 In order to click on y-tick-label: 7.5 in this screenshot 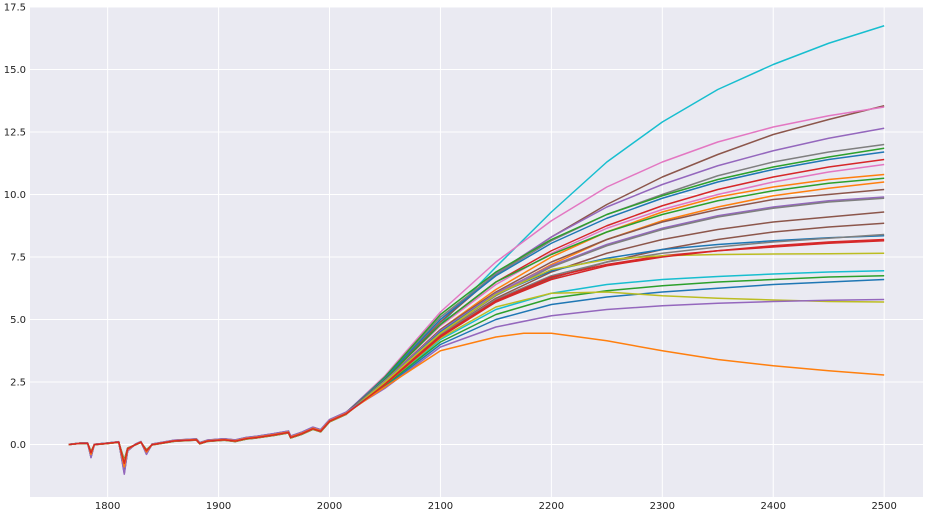, I will do `click(18, 258)`.